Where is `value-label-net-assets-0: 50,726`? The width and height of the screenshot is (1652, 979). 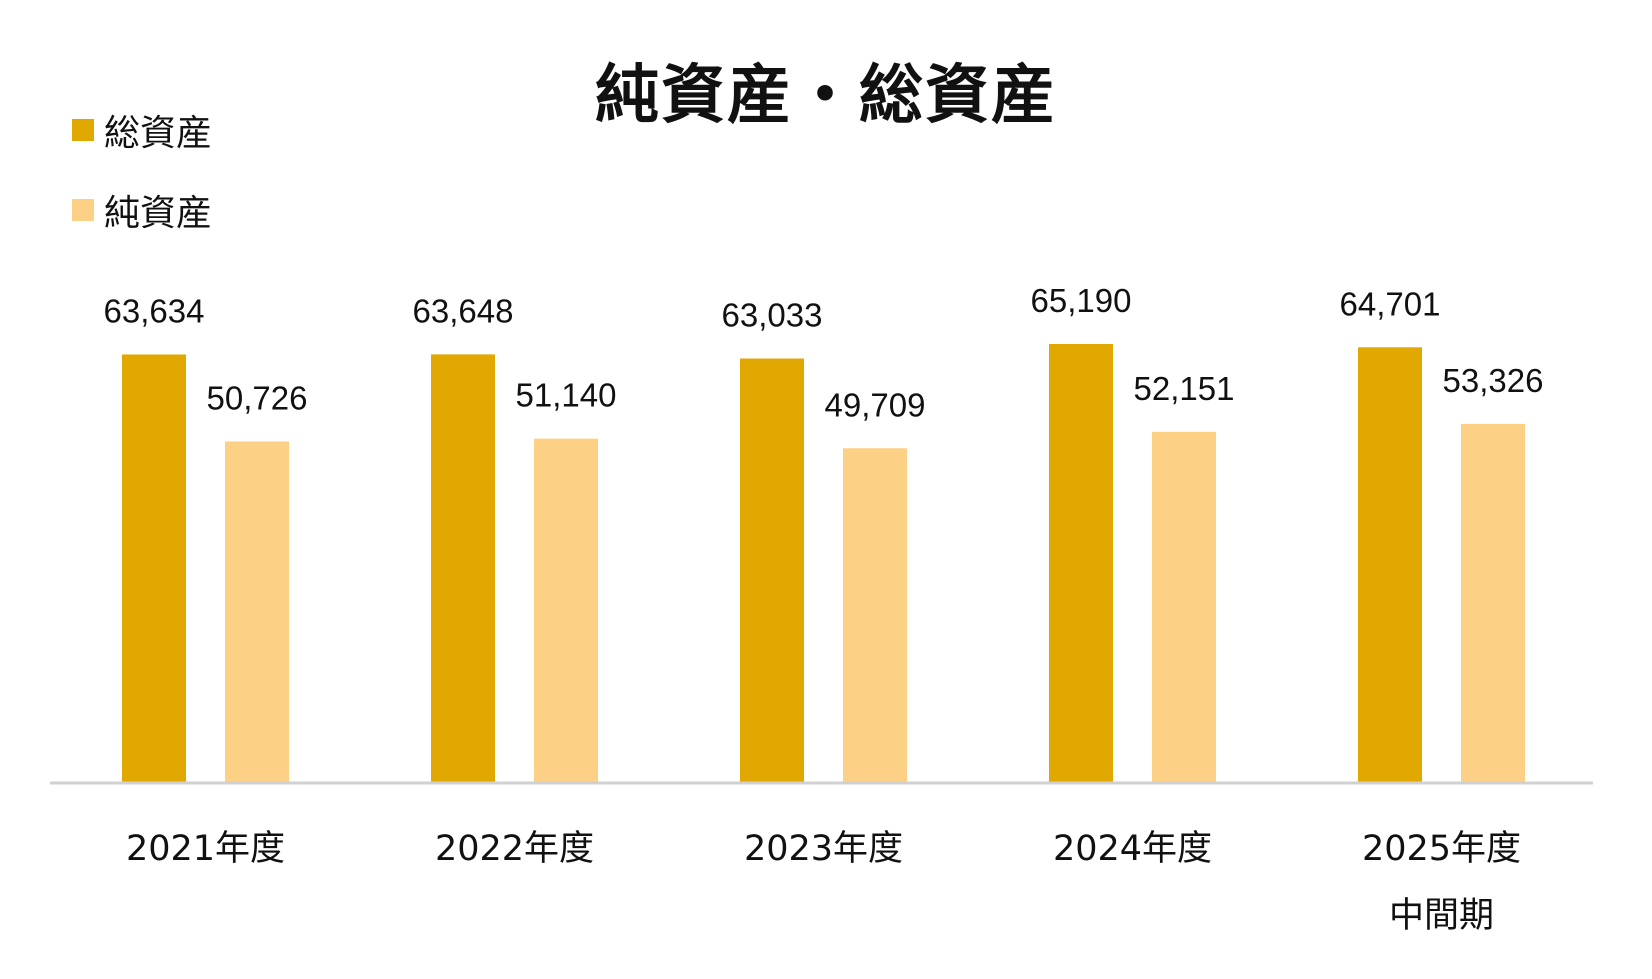 value-label-net-assets-0: 50,726 is located at coordinates (257, 397).